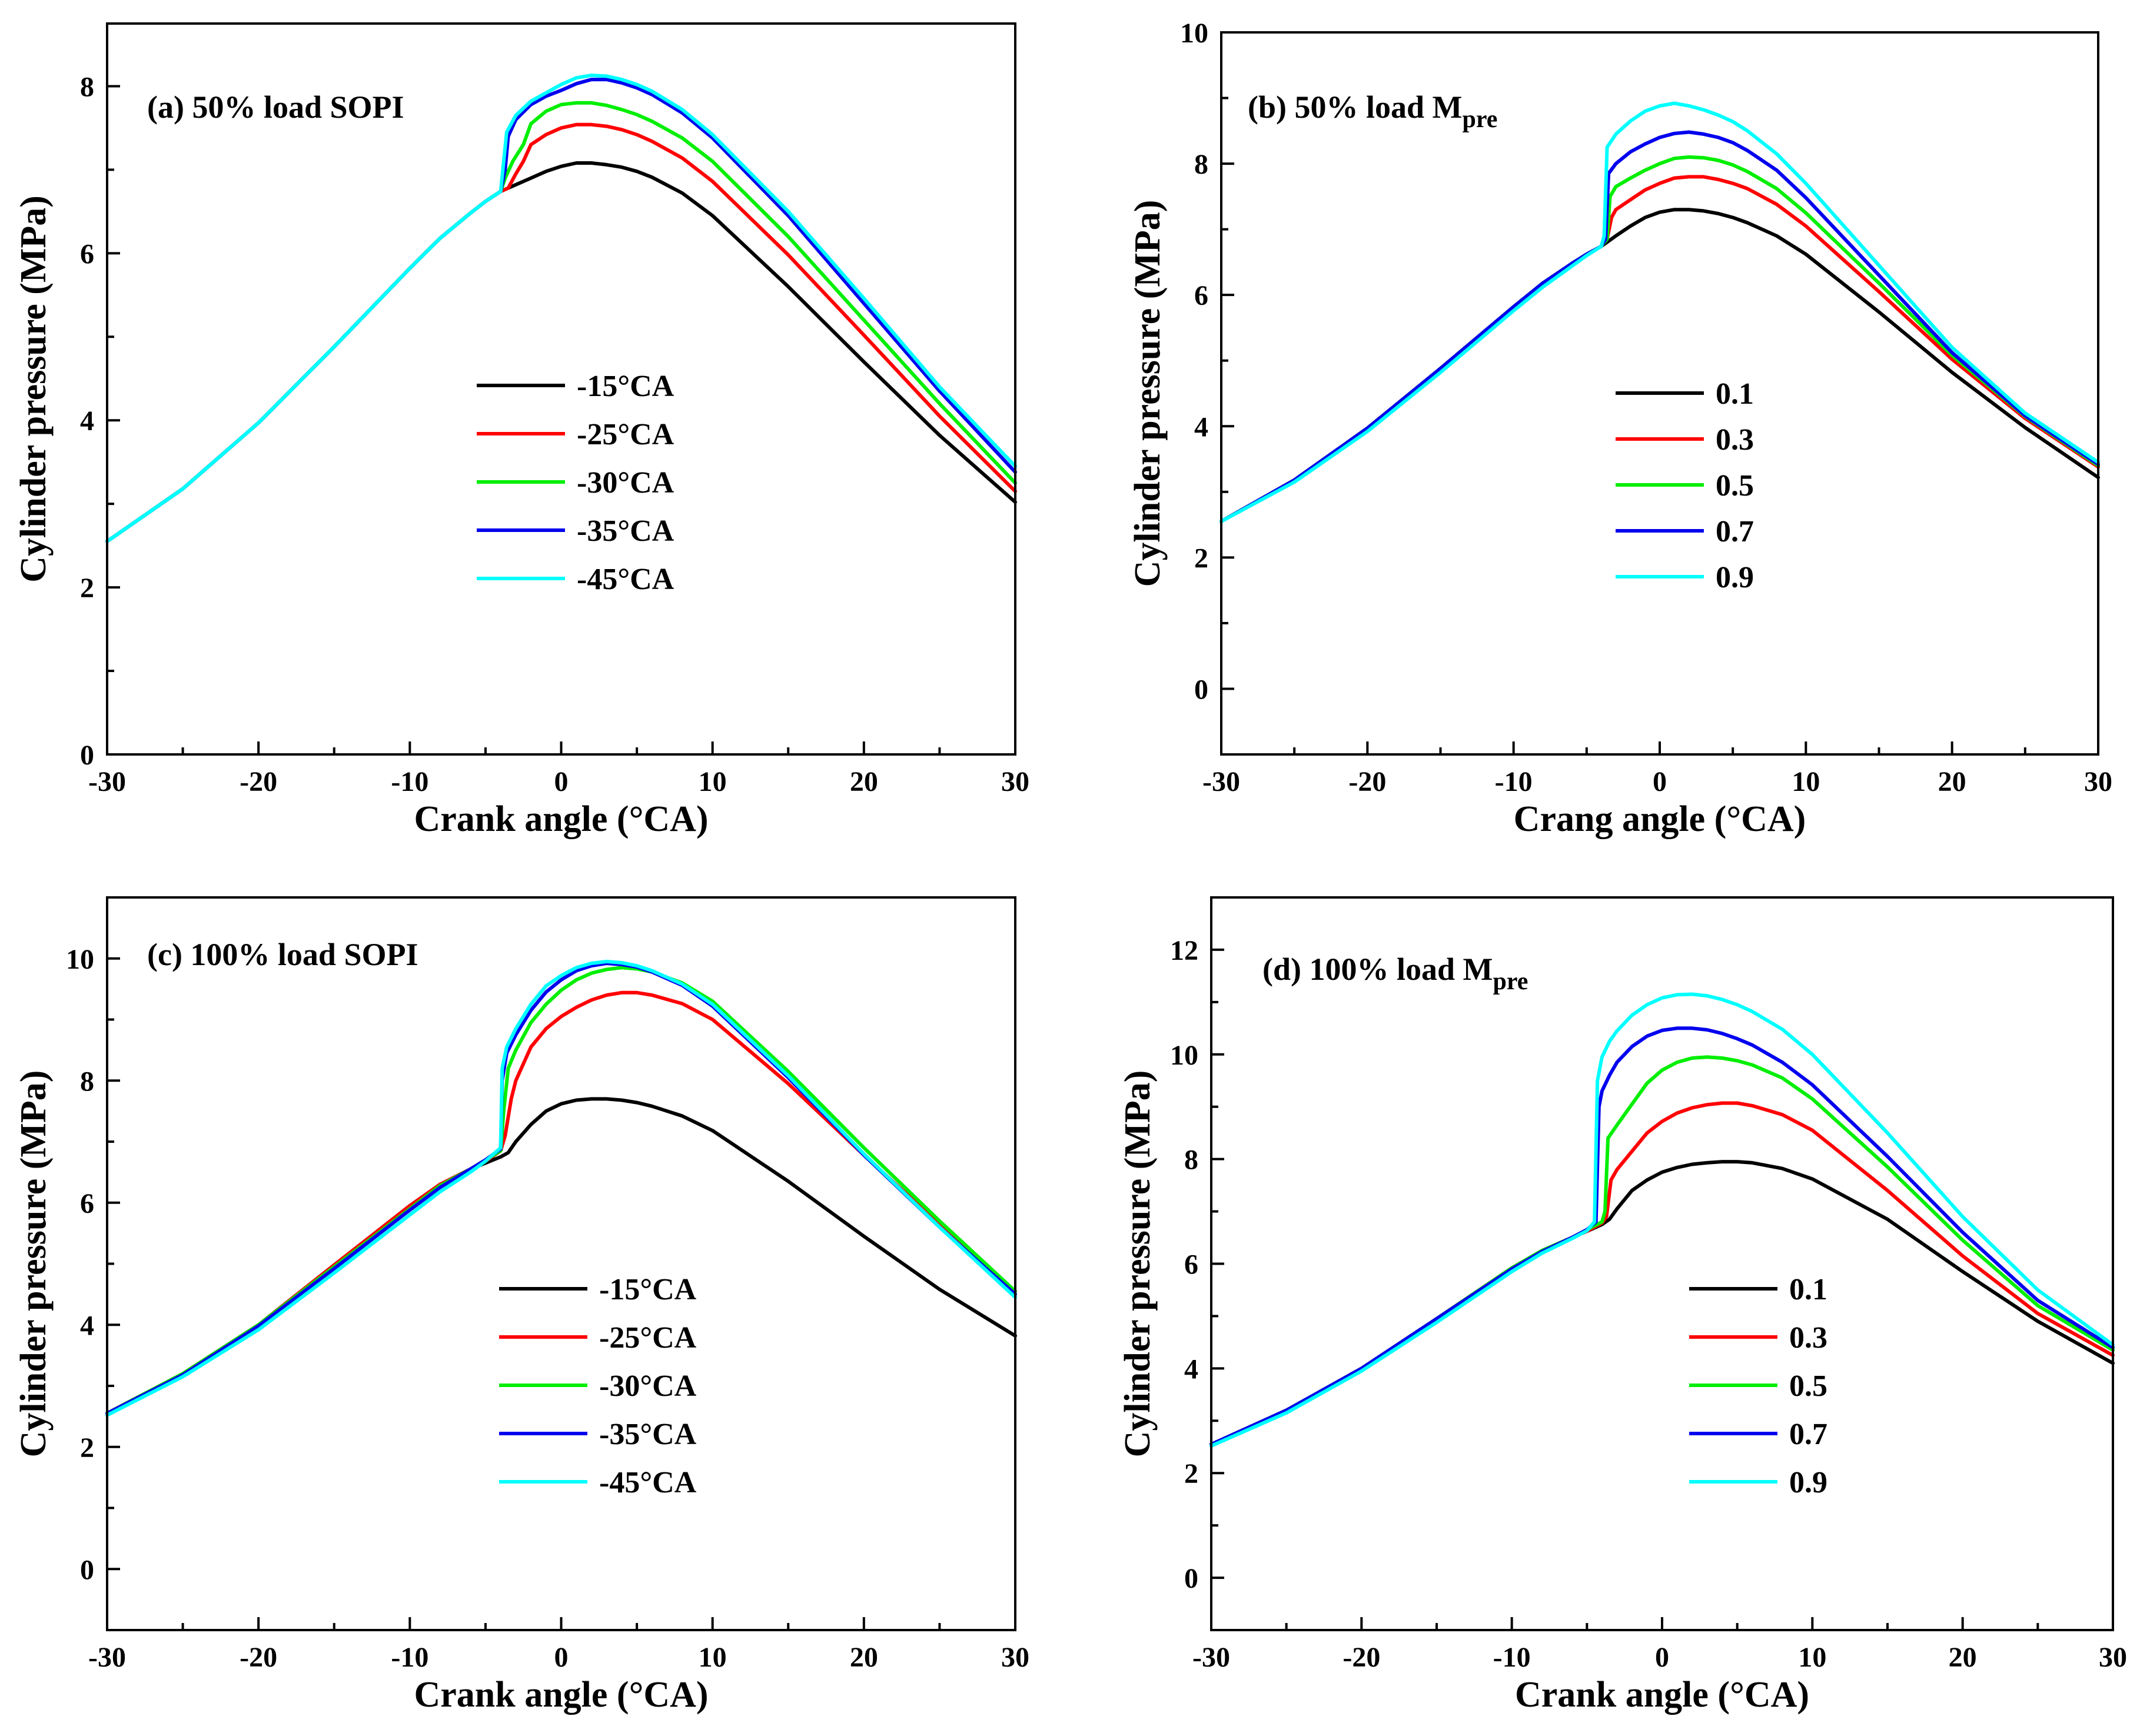  I want to click on legend-label-a-2: -30°CA, so click(625, 483).